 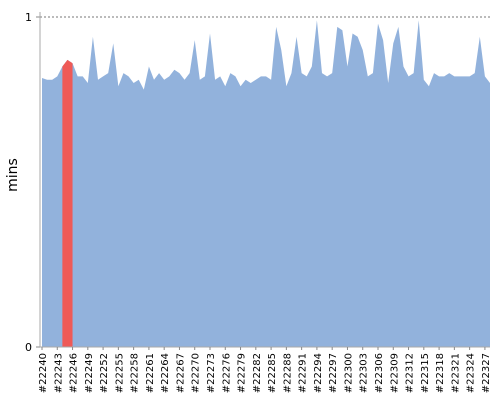 What do you see at coordinates (104, 373) in the screenshot?
I see `x-tick-label: #22252` at bounding box center [104, 373].